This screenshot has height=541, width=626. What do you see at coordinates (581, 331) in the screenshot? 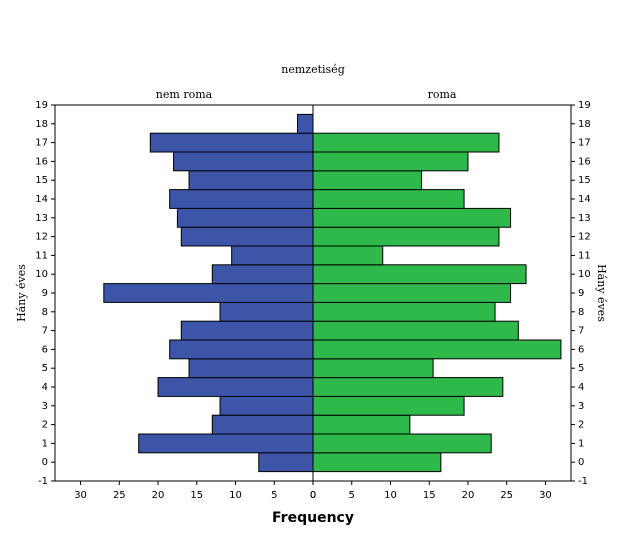
I see `y-tick-label-right: 7` at bounding box center [581, 331].